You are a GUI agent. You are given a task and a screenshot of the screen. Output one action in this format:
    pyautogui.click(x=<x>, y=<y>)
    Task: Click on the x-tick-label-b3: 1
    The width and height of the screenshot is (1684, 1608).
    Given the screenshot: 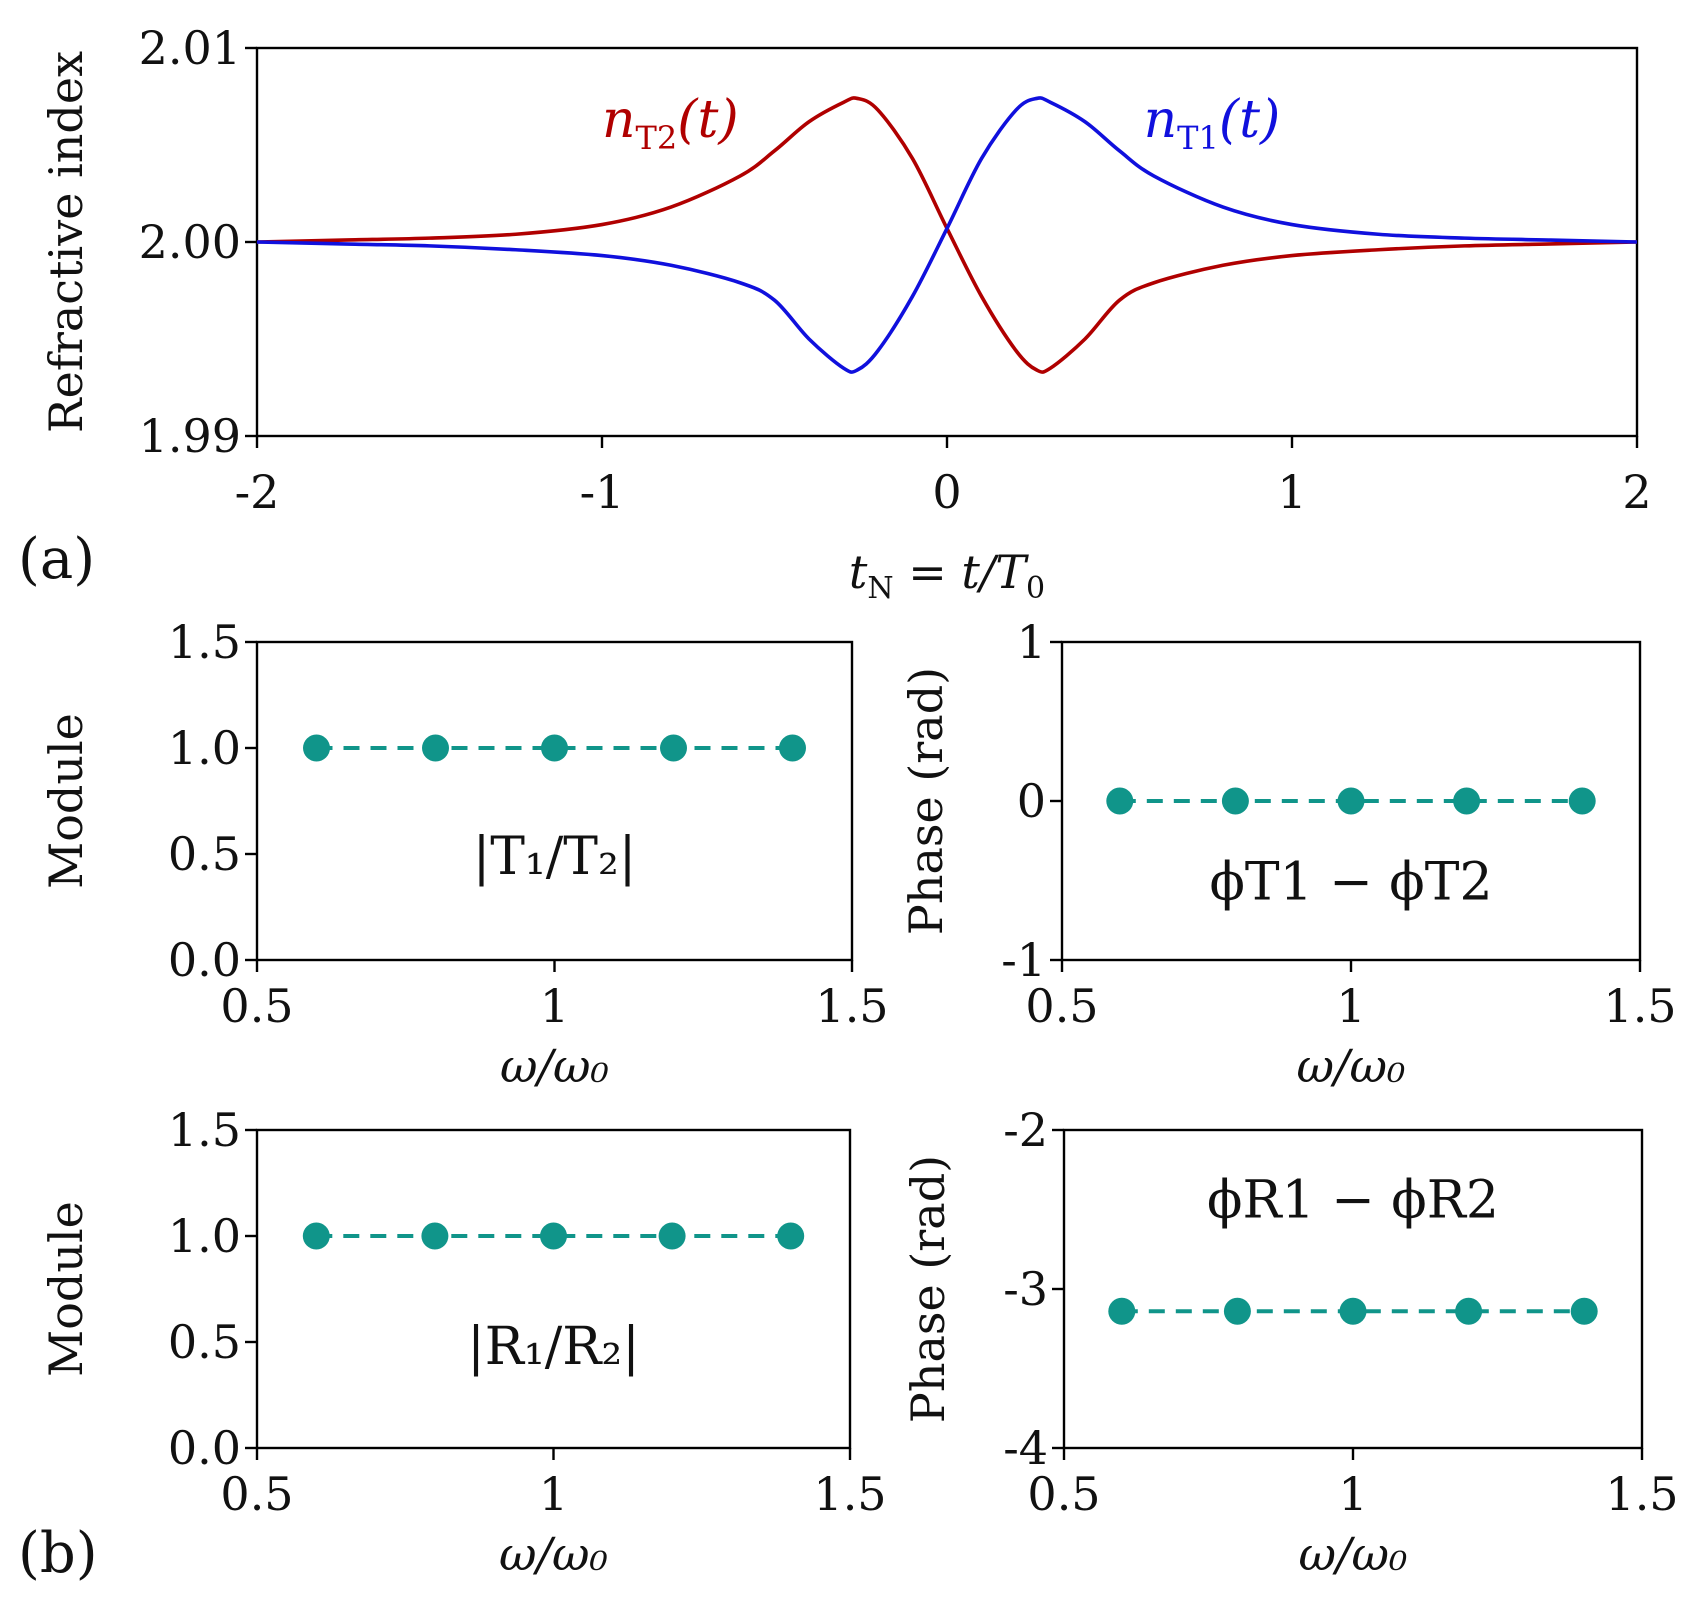 What is the action you would take?
    pyautogui.click(x=553, y=1494)
    